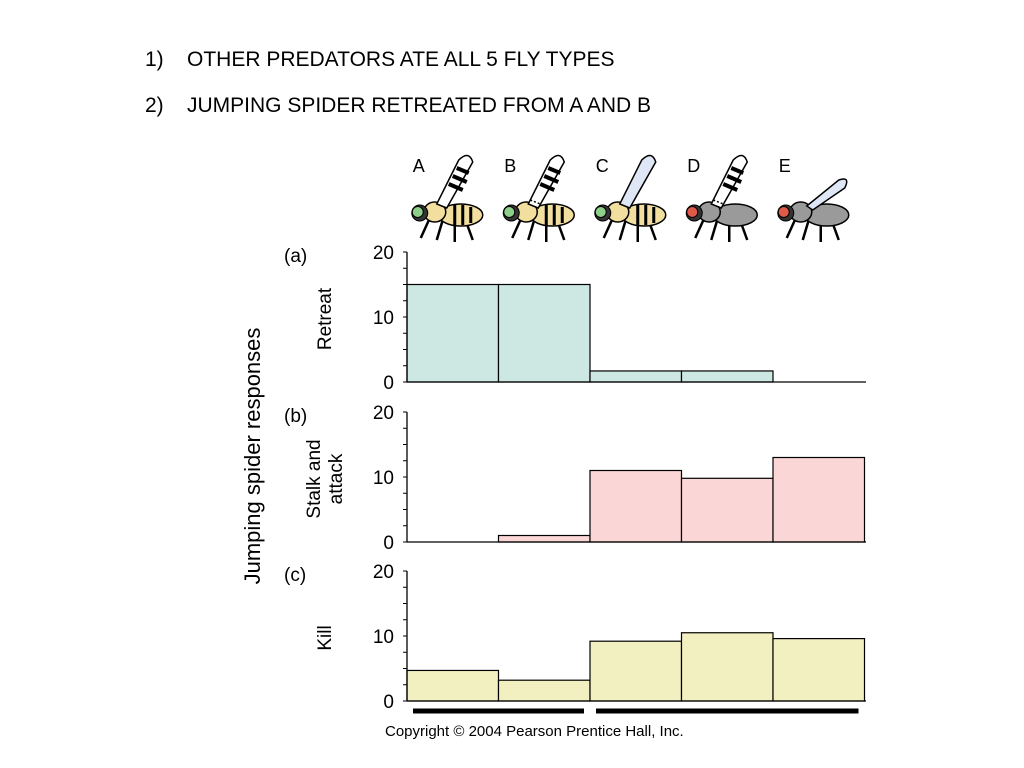 This screenshot has width=1024, height=768. I want to click on bee-mimic-banded-wing: A, so click(447, 198).